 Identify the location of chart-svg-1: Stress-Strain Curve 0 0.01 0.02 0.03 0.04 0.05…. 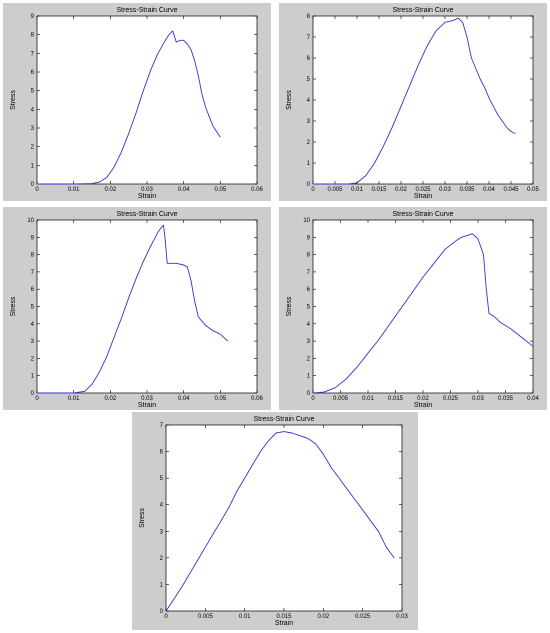
(136, 103).